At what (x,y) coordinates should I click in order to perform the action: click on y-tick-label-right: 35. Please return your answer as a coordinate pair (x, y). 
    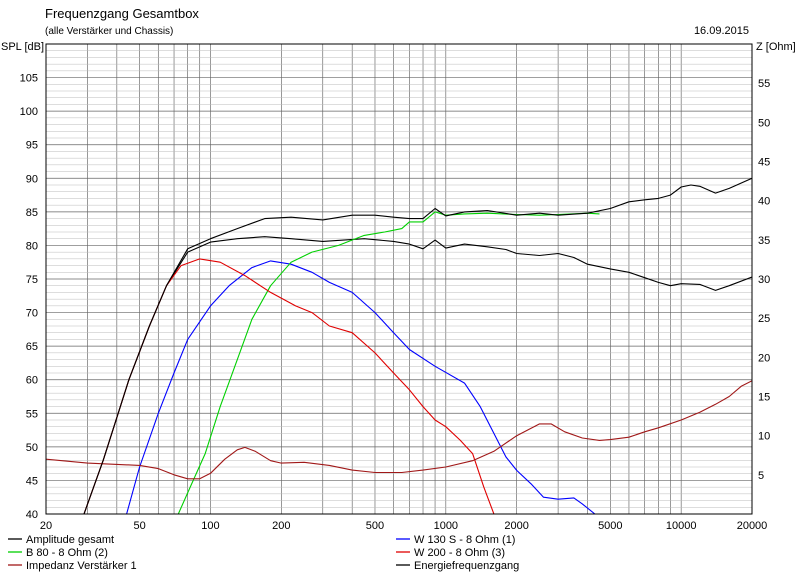
    Looking at the image, I should click on (764, 241).